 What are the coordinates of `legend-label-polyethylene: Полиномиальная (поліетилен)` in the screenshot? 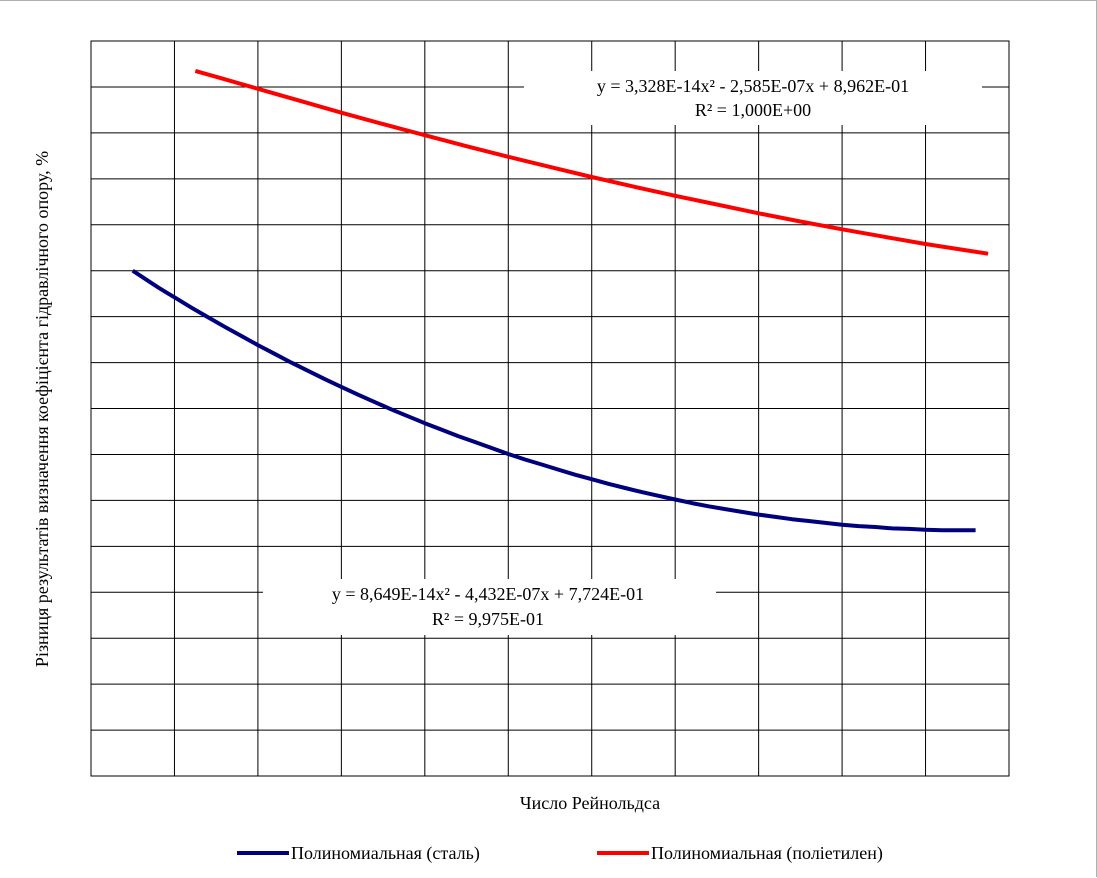 It's located at (767, 853).